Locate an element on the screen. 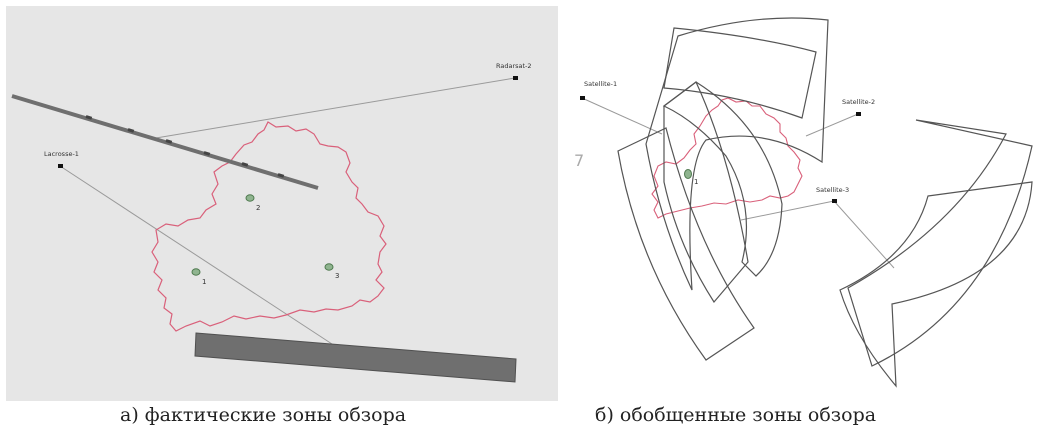 Image resolution: width=1041 pixels, height=432 pixels. satellite-3-line-of-sight is located at coordinates (787, 210).